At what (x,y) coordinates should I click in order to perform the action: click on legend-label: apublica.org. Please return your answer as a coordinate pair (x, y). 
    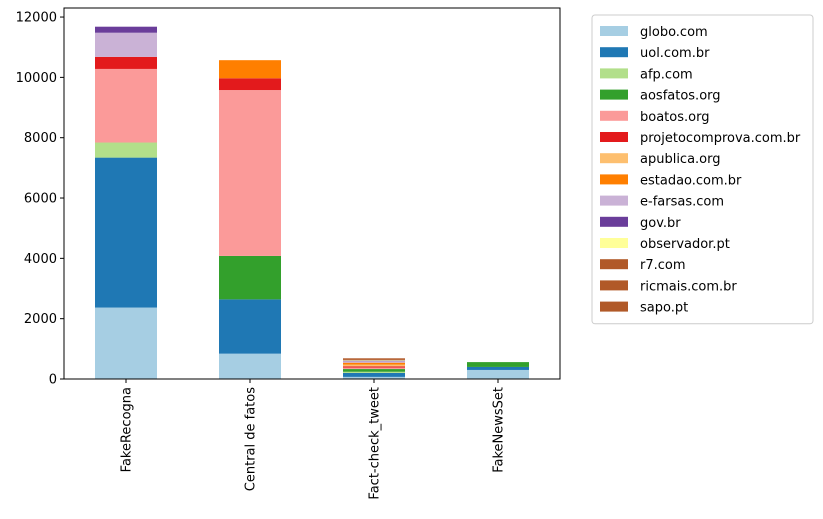
    Looking at the image, I should click on (680, 159).